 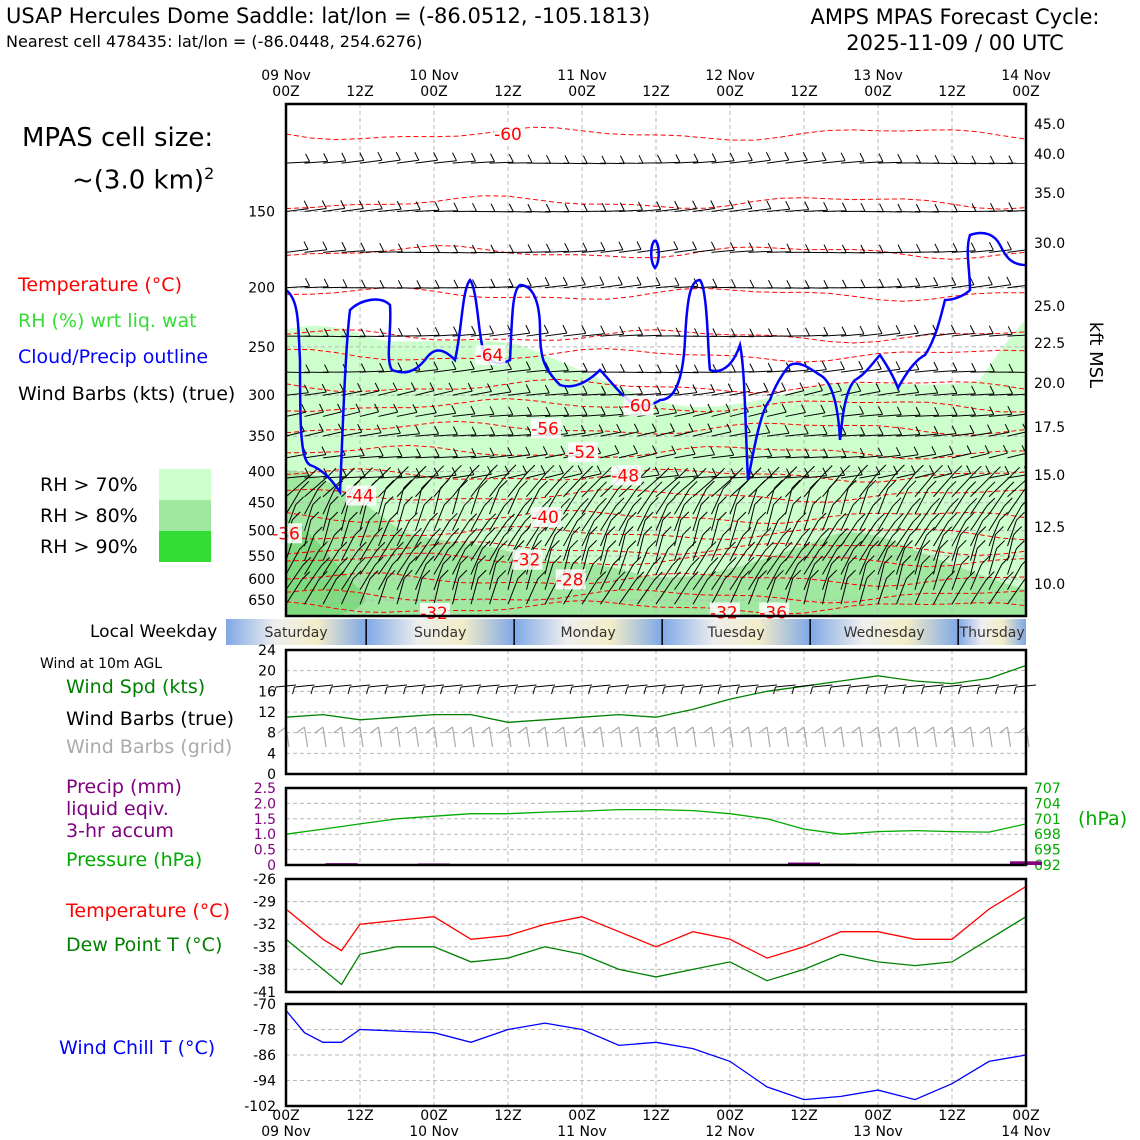 I want to click on top-hour-label: 00Z, so click(x=1025, y=92).